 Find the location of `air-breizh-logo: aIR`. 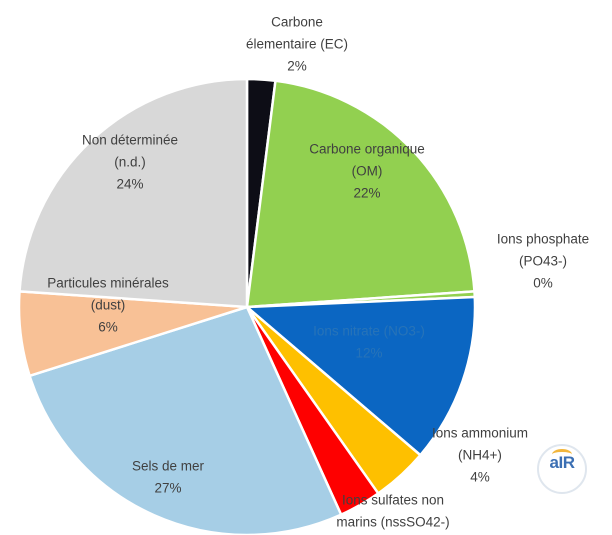

air-breizh-logo: aIR is located at coordinates (562, 469).